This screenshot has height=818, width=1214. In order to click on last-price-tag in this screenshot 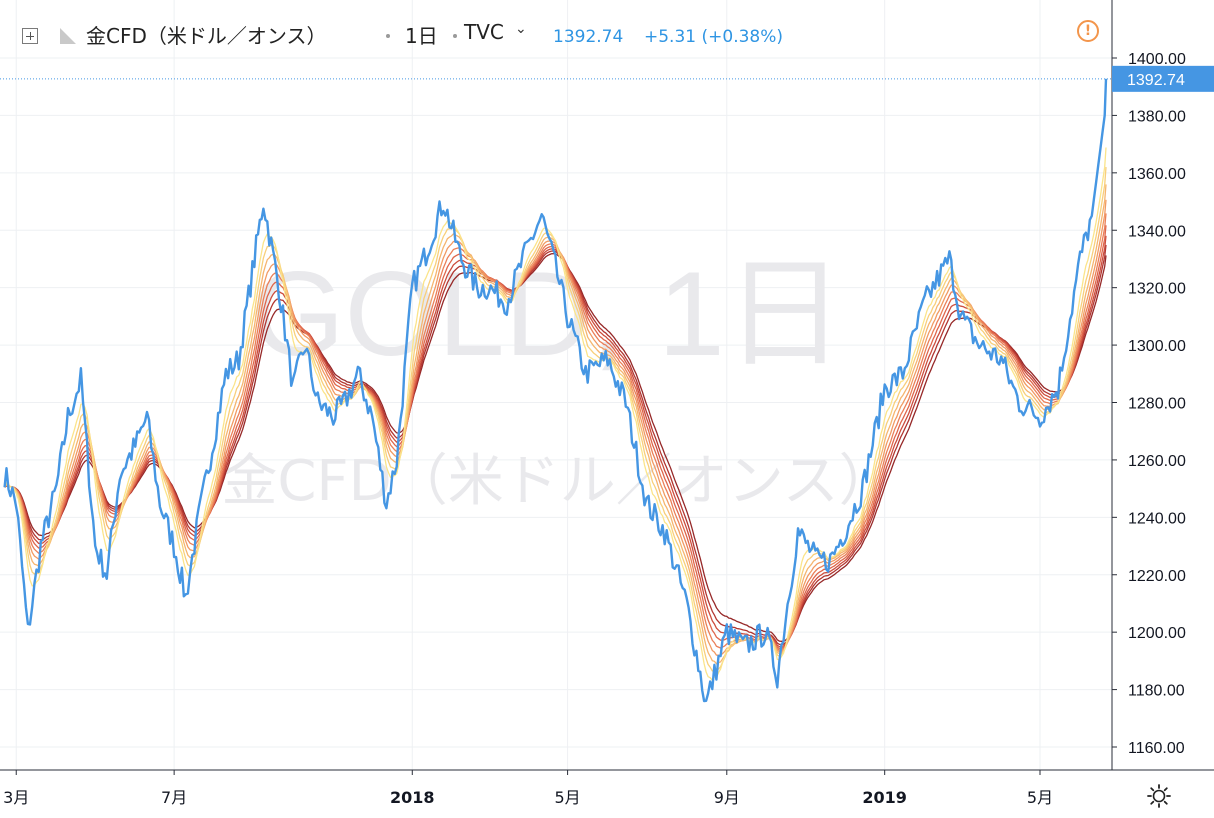, I will do `click(1163, 78)`.